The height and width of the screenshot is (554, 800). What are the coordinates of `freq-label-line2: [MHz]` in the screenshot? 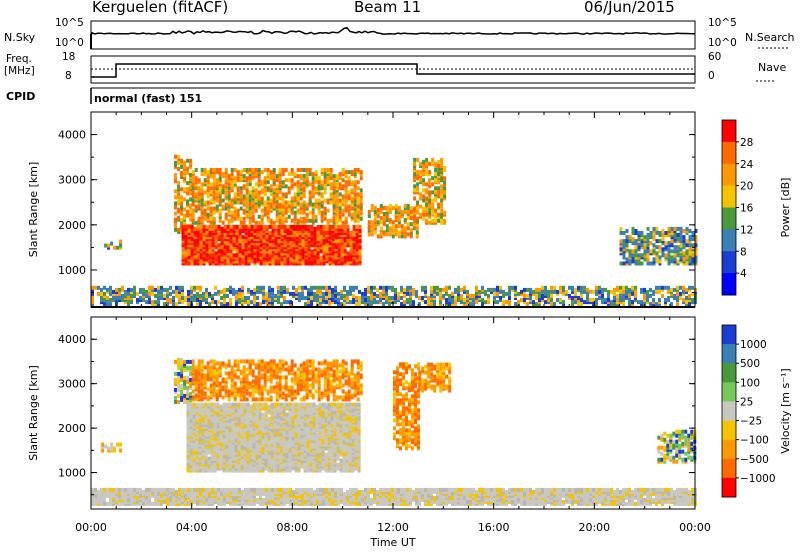 It's located at (19, 71).